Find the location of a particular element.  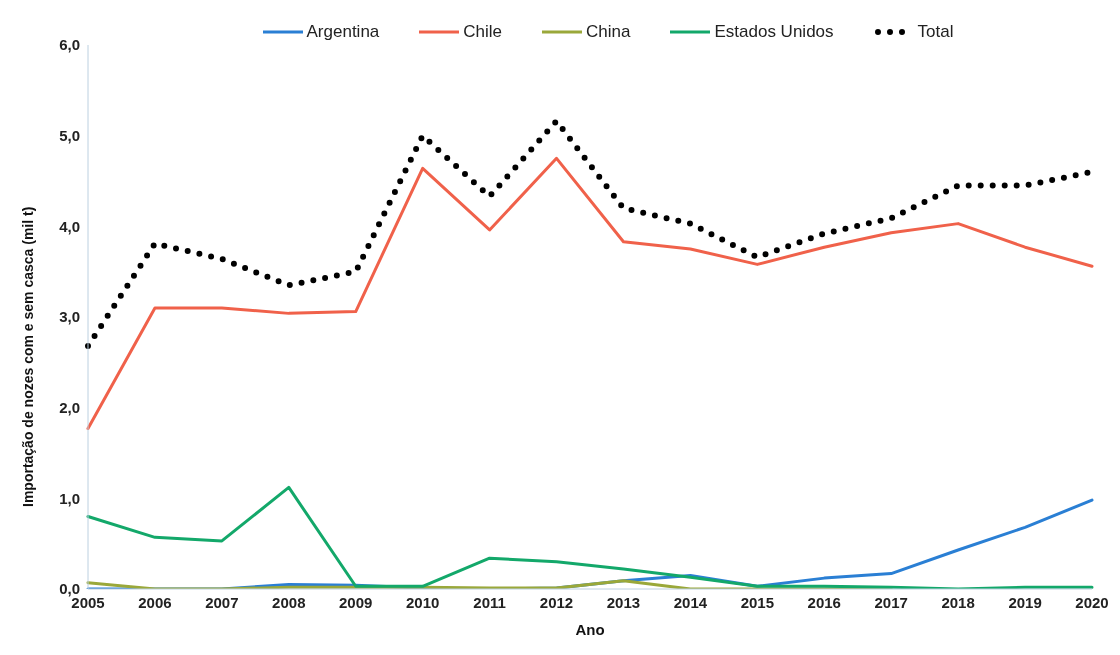

x-axis-title: Ano is located at coordinates (590, 629).